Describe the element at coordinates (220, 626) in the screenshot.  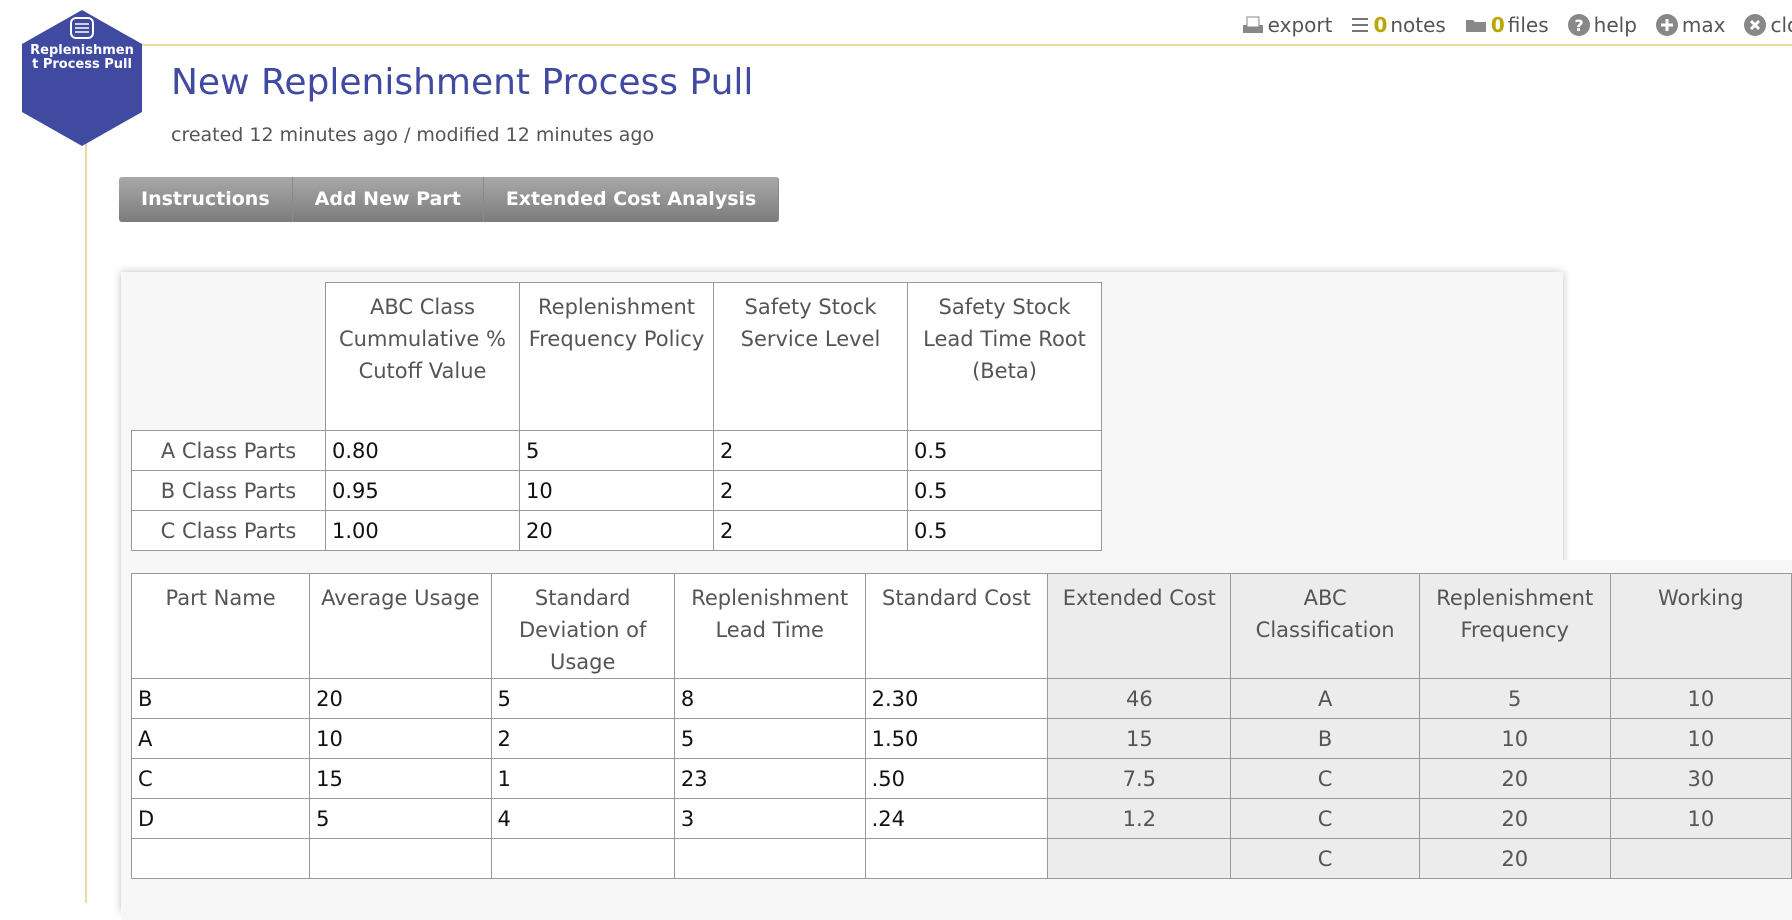
I see `column-header: Part Name` at that location.